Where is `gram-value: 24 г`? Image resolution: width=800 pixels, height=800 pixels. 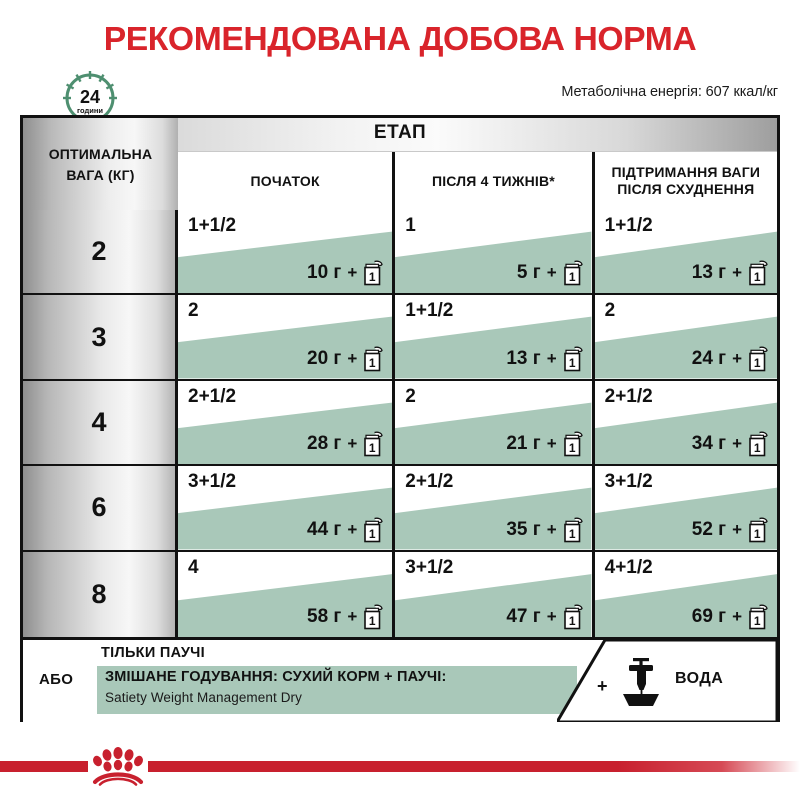
gram-value: 24 г is located at coordinates (709, 358).